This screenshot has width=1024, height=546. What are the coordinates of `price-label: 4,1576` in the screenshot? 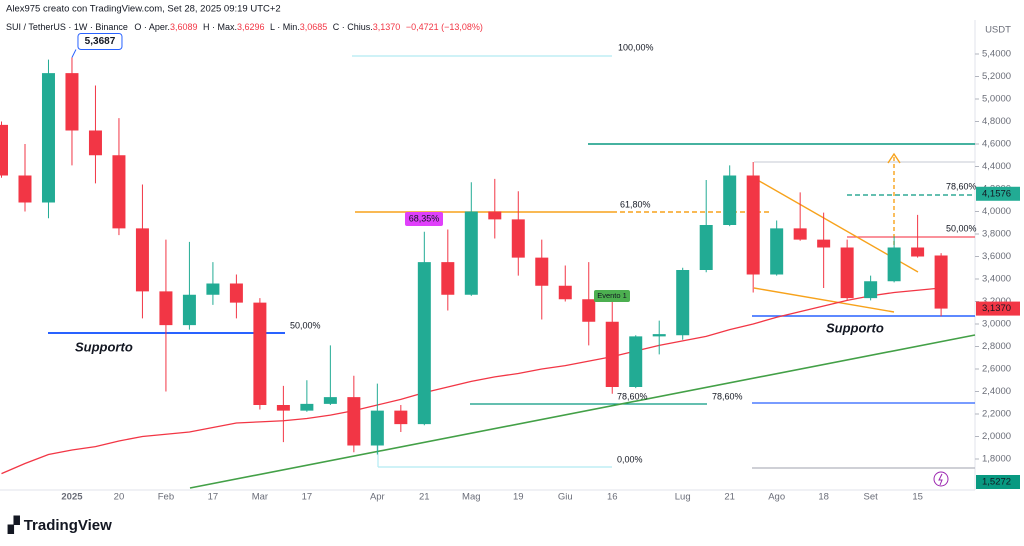 It's located at (996, 193).